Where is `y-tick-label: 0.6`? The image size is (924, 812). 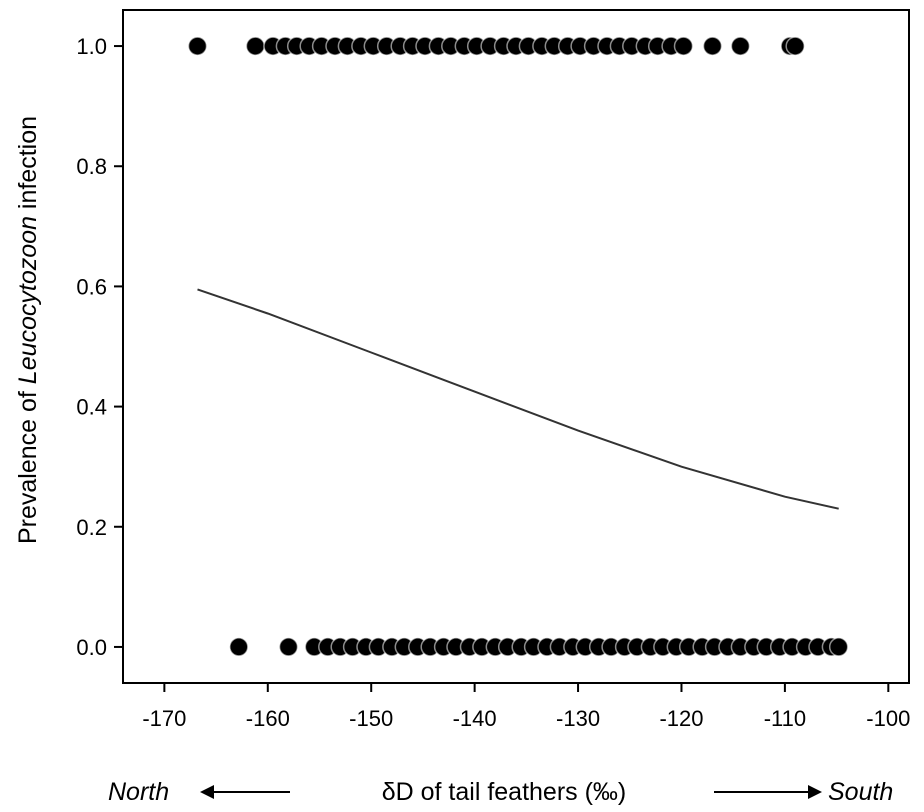 y-tick-label: 0.6 is located at coordinates (91, 286).